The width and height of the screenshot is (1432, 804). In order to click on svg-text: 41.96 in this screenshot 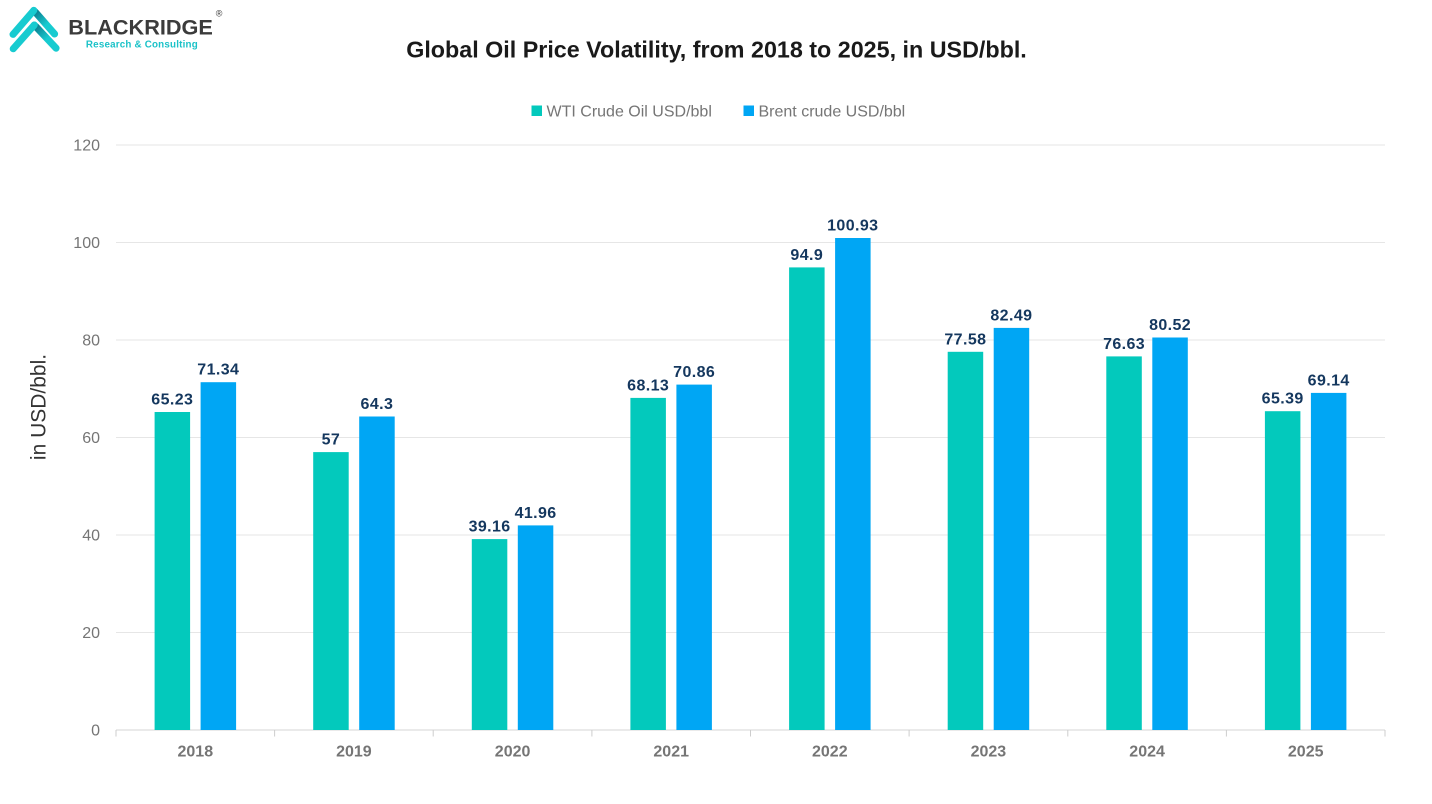, I will do `click(536, 513)`.